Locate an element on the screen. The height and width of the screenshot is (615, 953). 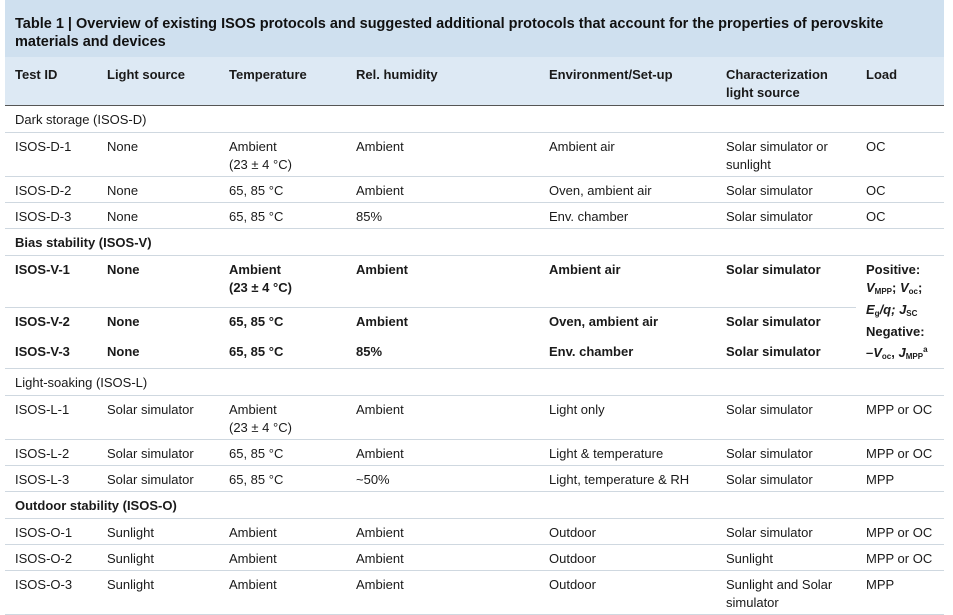
footnote-marker: a is located at coordinates (925, 349).